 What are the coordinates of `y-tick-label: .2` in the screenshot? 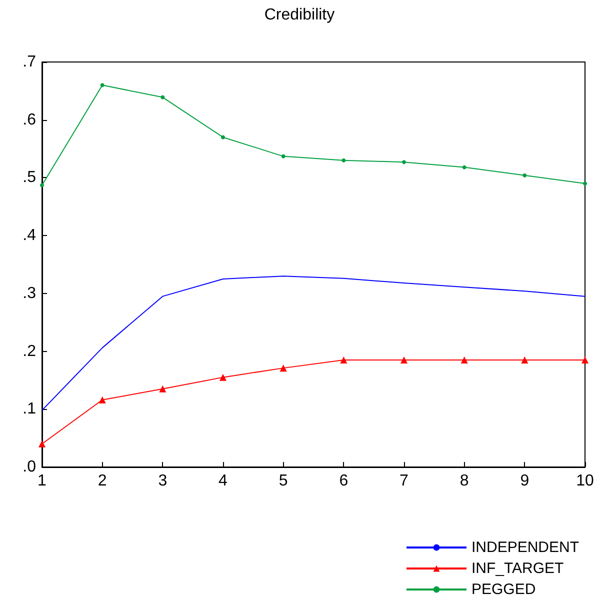 It's located at (29, 351).